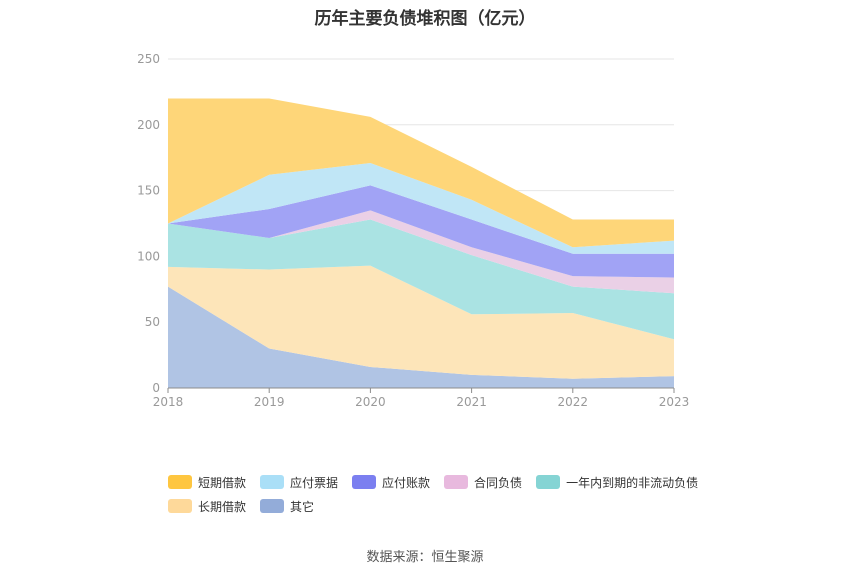 The image size is (850, 575). What do you see at coordinates (222, 506) in the screenshot?
I see `legend-label: 长期借款` at bounding box center [222, 506].